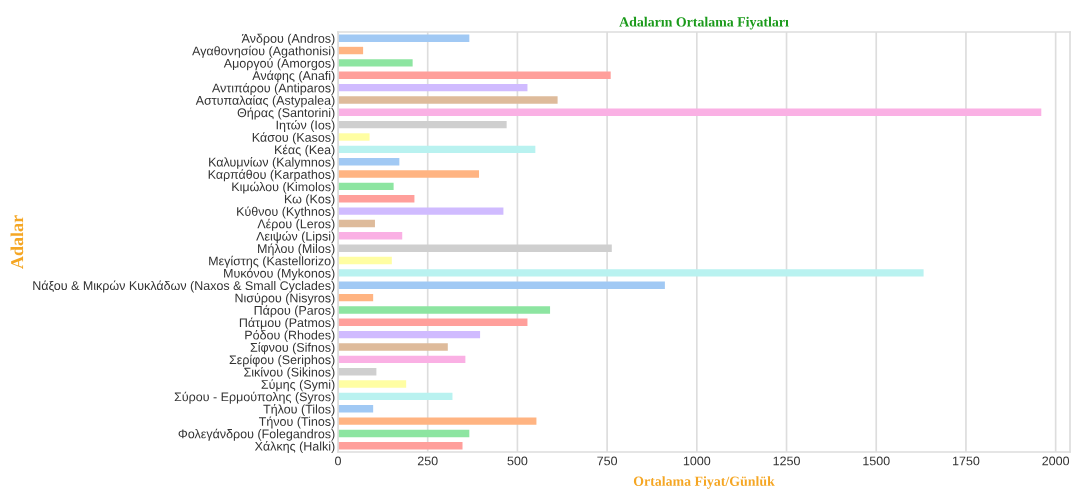 The height and width of the screenshot is (495, 1073). What do you see at coordinates (305, 125) in the screenshot?
I see `y-tick-label: Ιητών (Ios)` at bounding box center [305, 125].